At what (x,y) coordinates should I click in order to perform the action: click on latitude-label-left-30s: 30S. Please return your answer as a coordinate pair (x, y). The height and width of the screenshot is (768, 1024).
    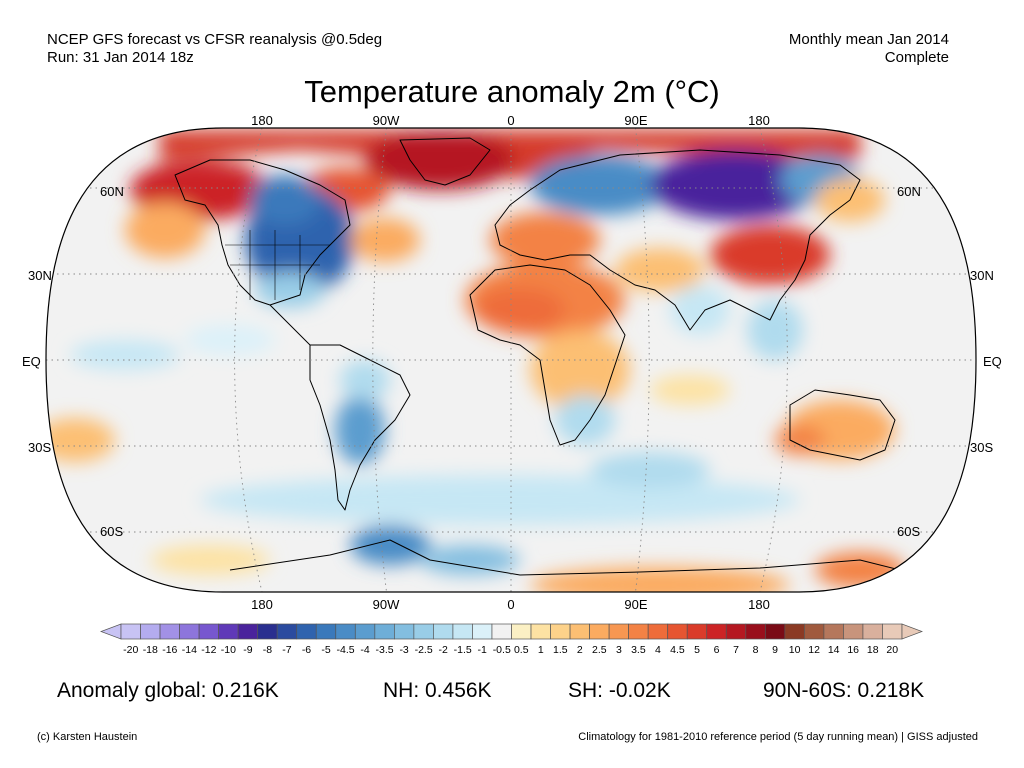
    Looking at the image, I should click on (40, 447).